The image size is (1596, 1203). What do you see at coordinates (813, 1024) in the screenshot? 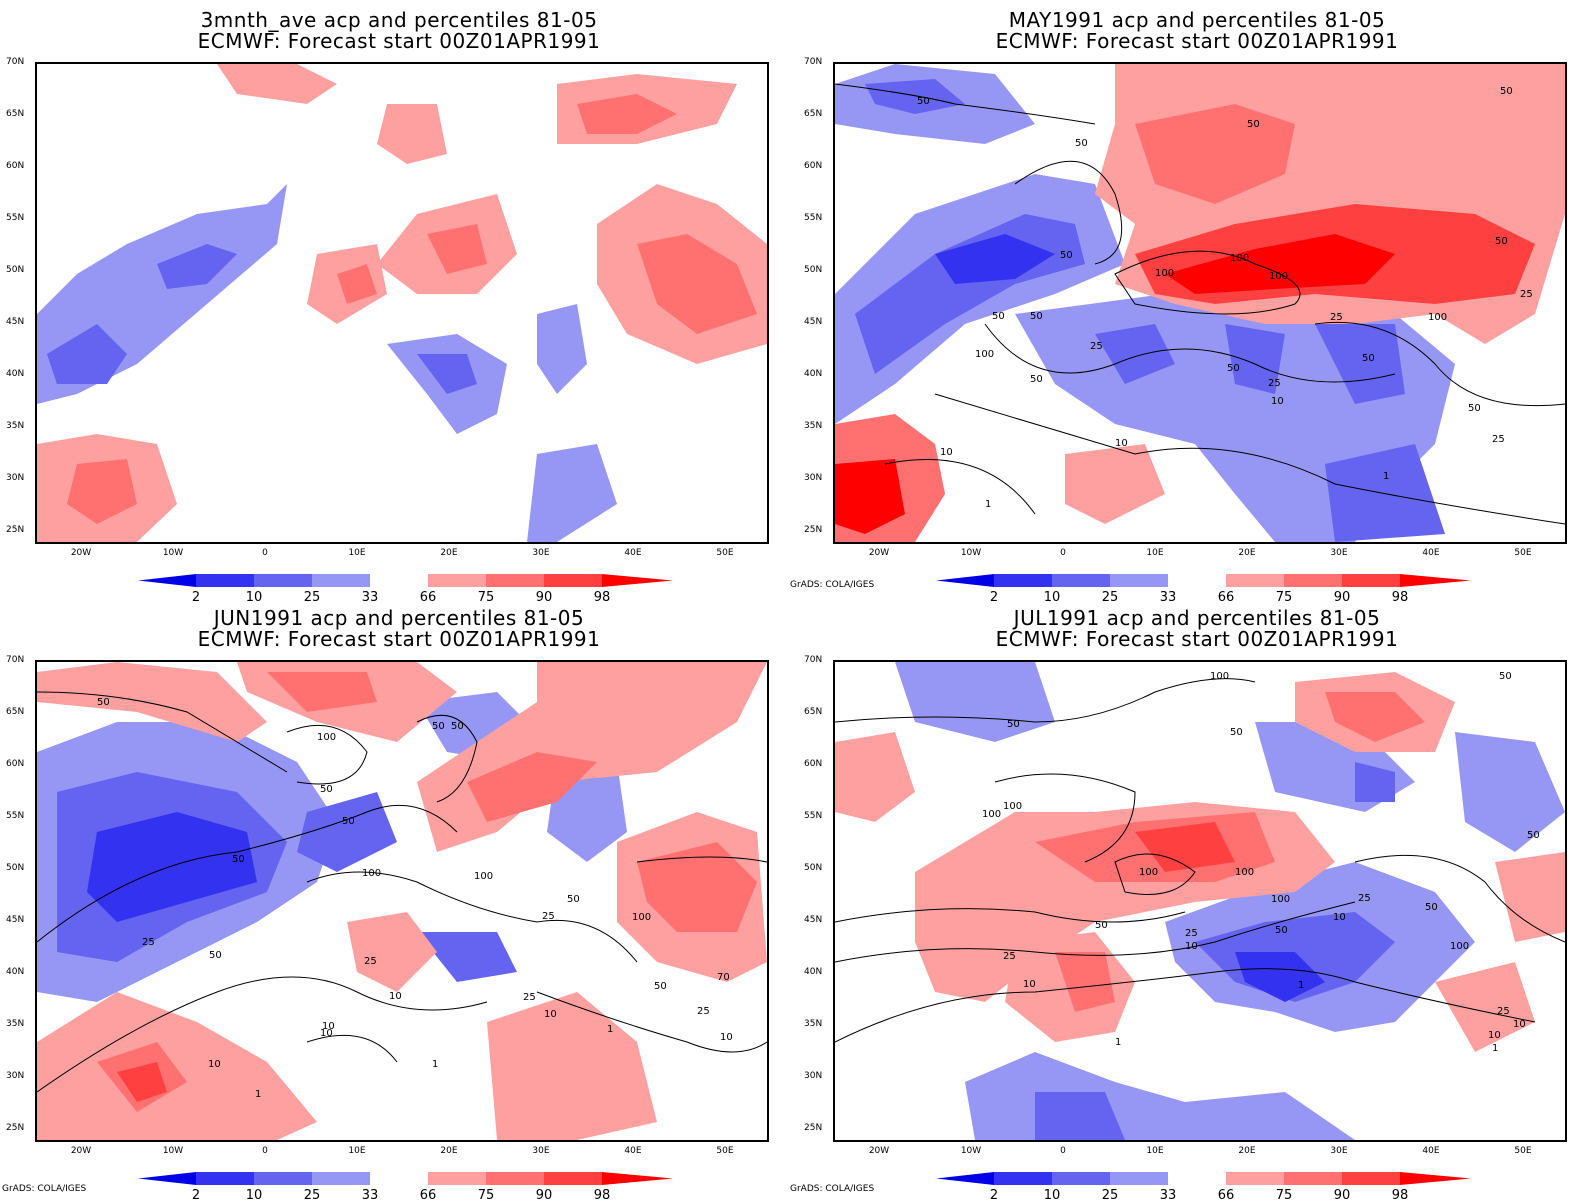
I see `lat-label: 35N` at bounding box center [813, 1024].